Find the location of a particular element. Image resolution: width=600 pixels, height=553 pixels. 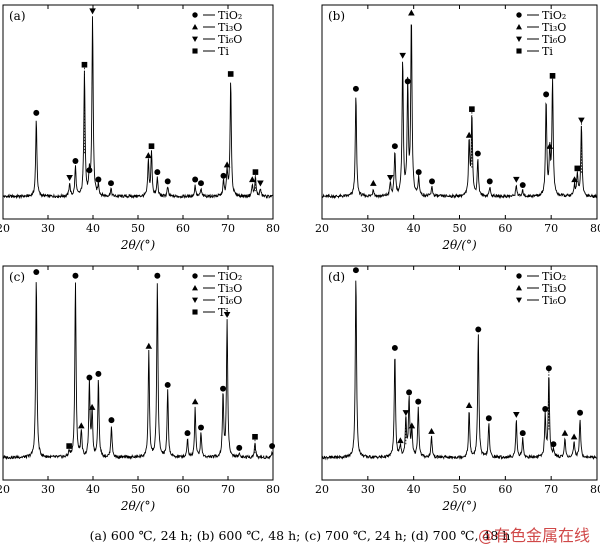

x-axis-label: 2θ/(°) is located at coordinates (459, 506).